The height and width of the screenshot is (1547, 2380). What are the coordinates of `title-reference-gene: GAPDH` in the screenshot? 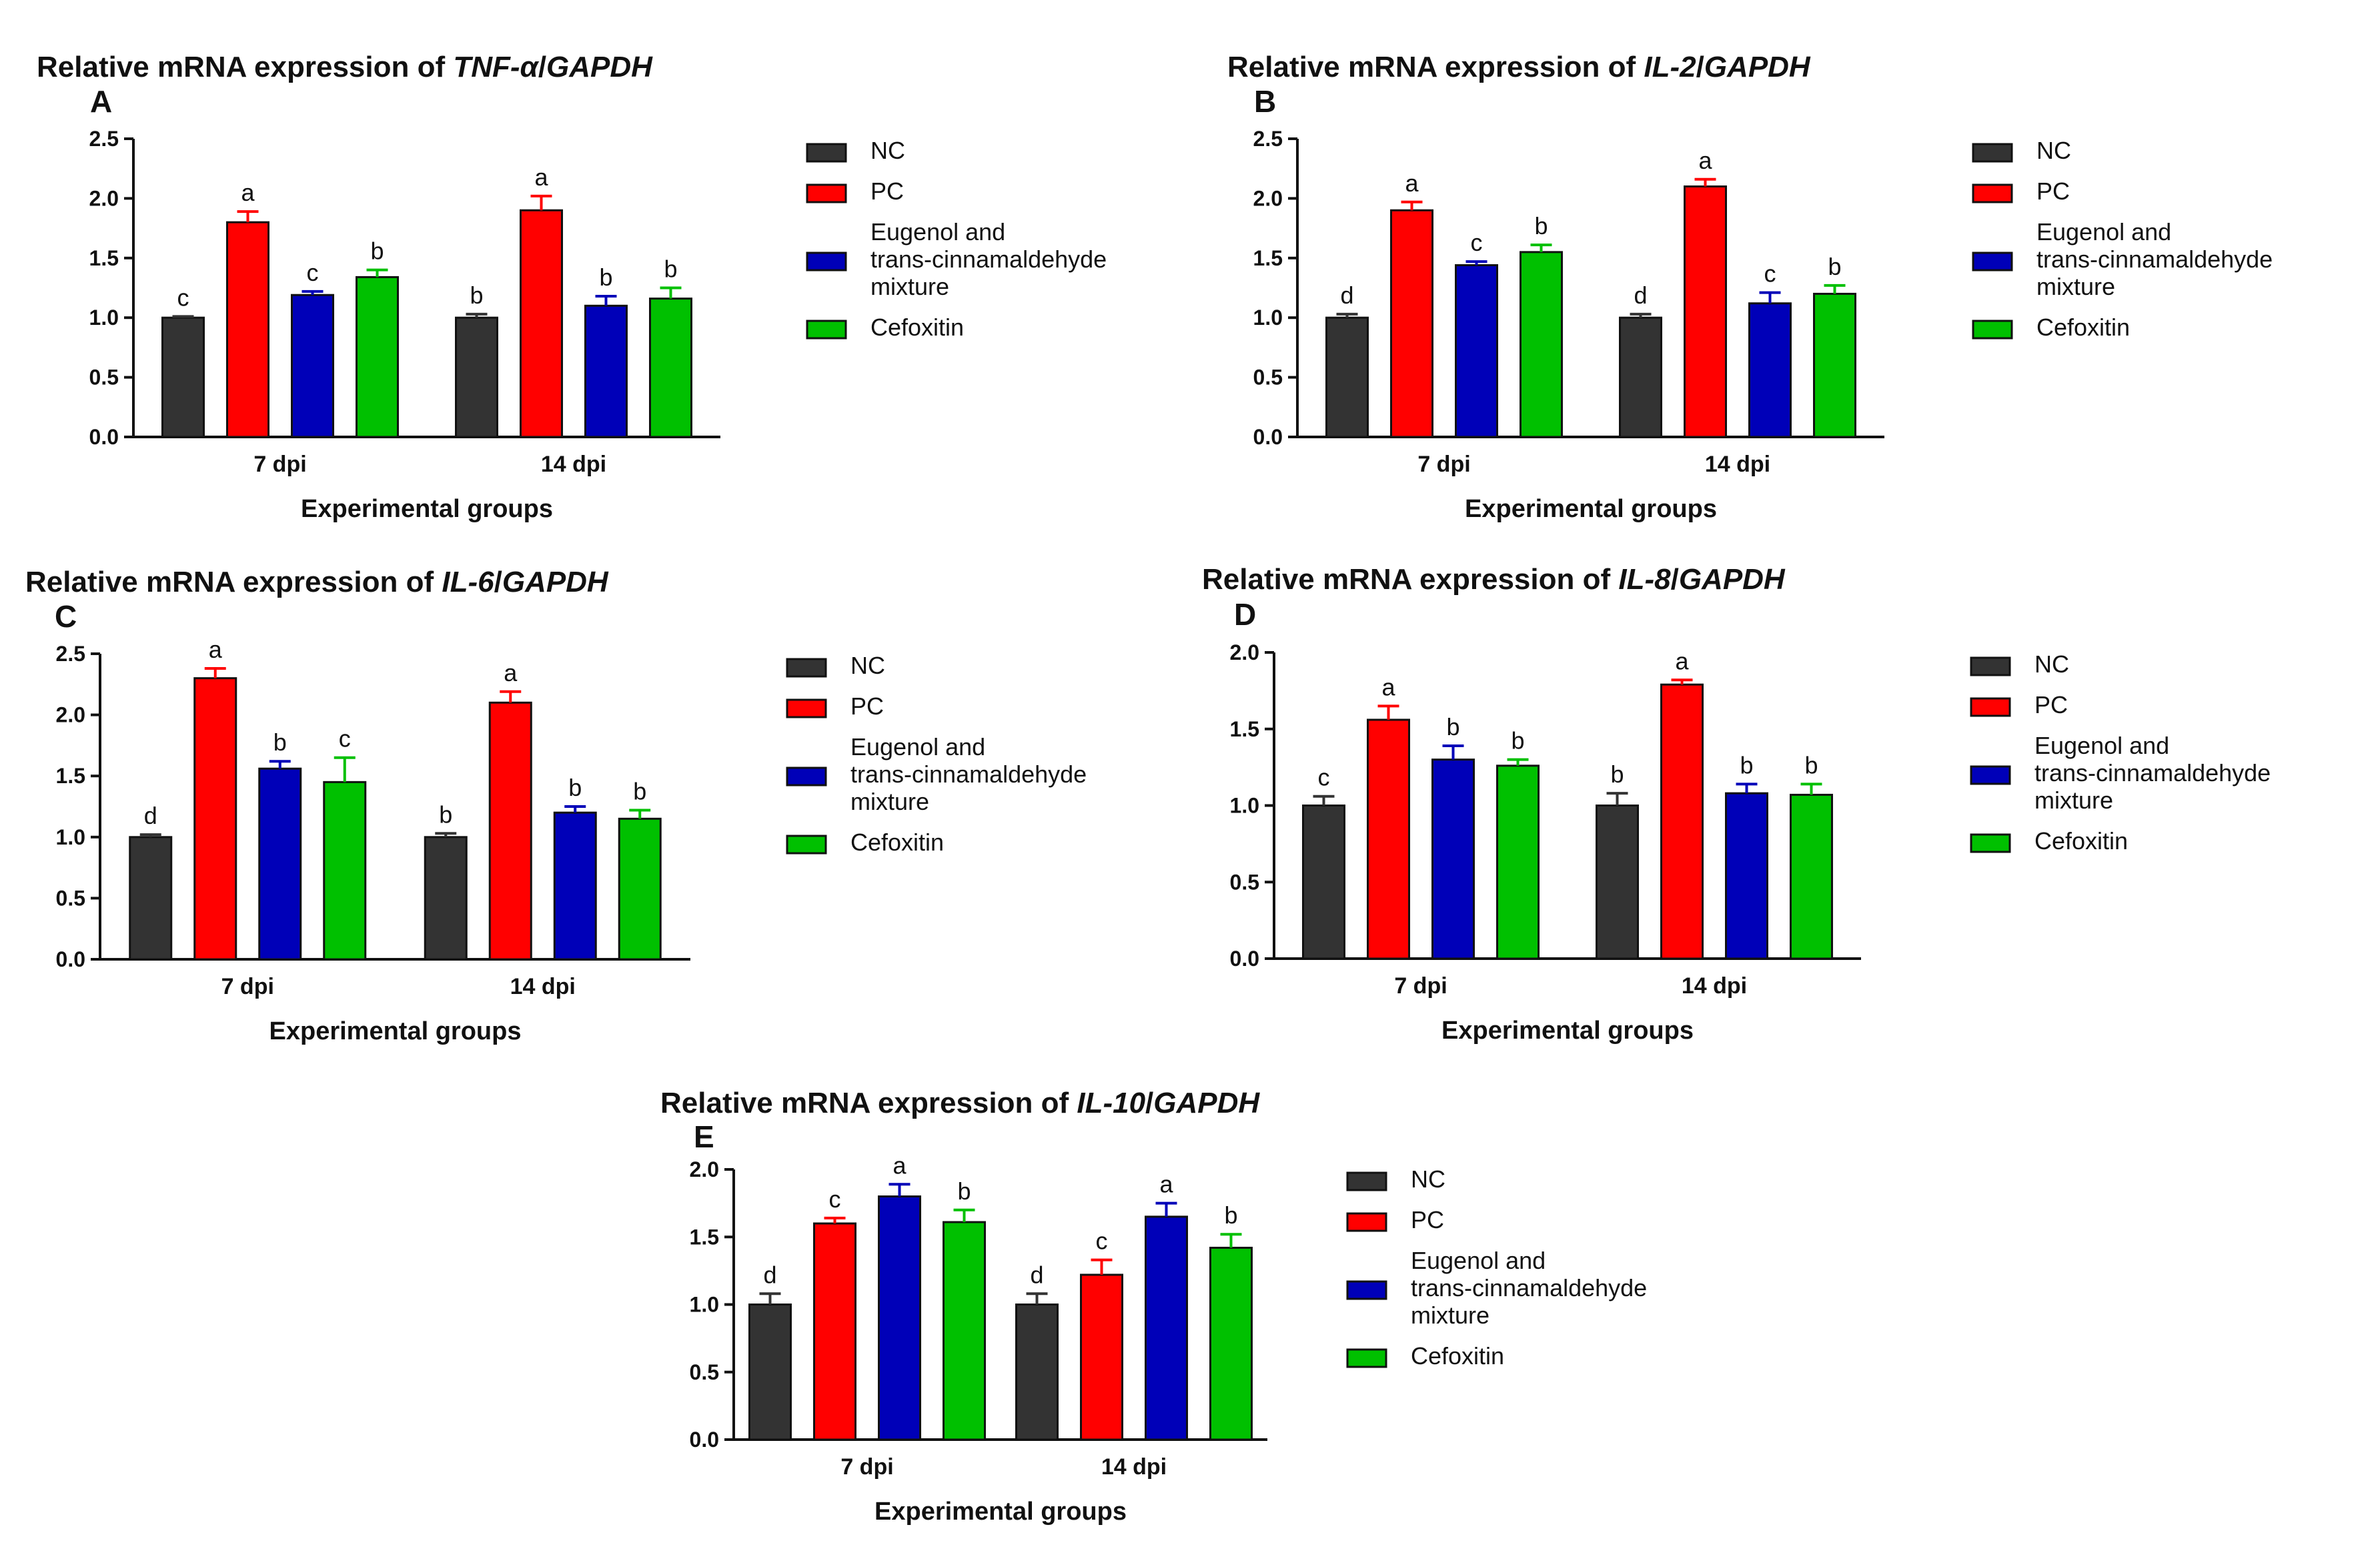 It's located at (1732, 580).